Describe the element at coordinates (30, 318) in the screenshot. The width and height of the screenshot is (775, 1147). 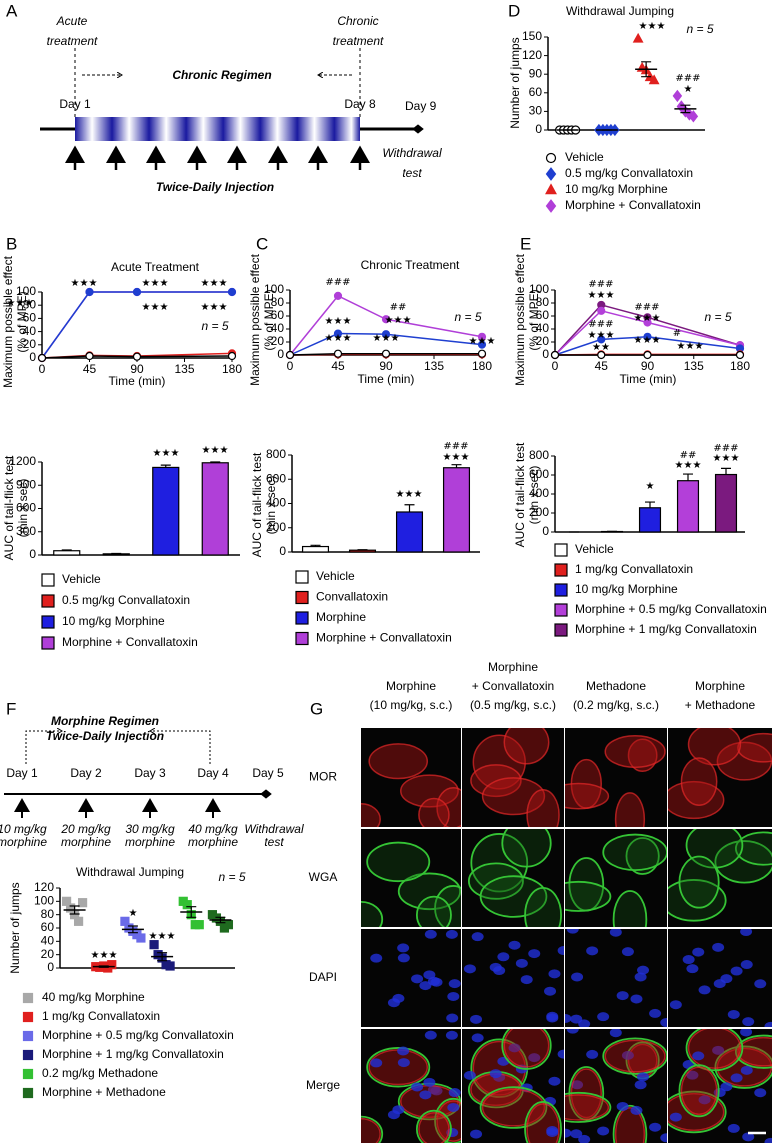
I see `y-tick-label: 60` at that location.